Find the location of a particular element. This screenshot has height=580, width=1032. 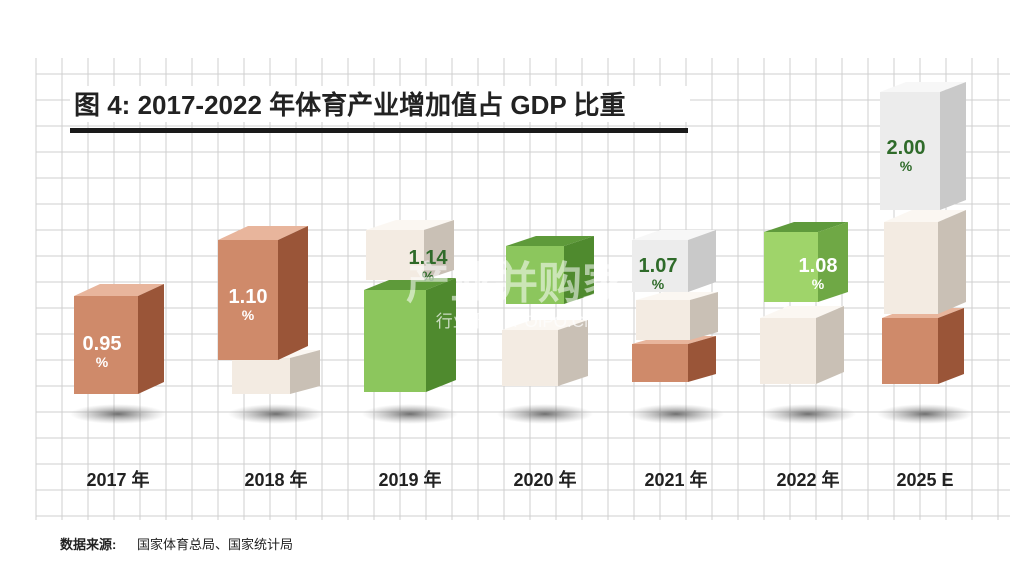

source-note: 数据来源: 国家体育总局、国家统计局 is located at coordinates (191, 543).